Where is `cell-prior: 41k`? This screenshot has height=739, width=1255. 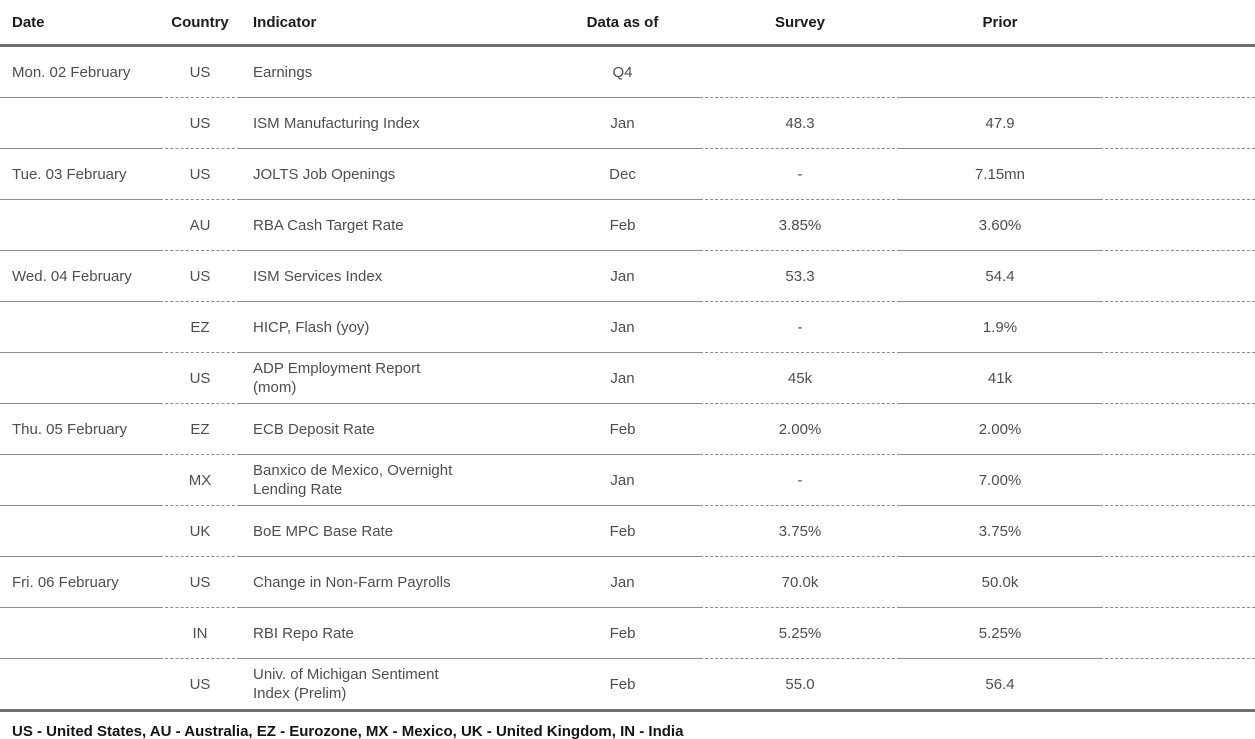 cell-prior: 41k is located at coordinates (1000, 378).